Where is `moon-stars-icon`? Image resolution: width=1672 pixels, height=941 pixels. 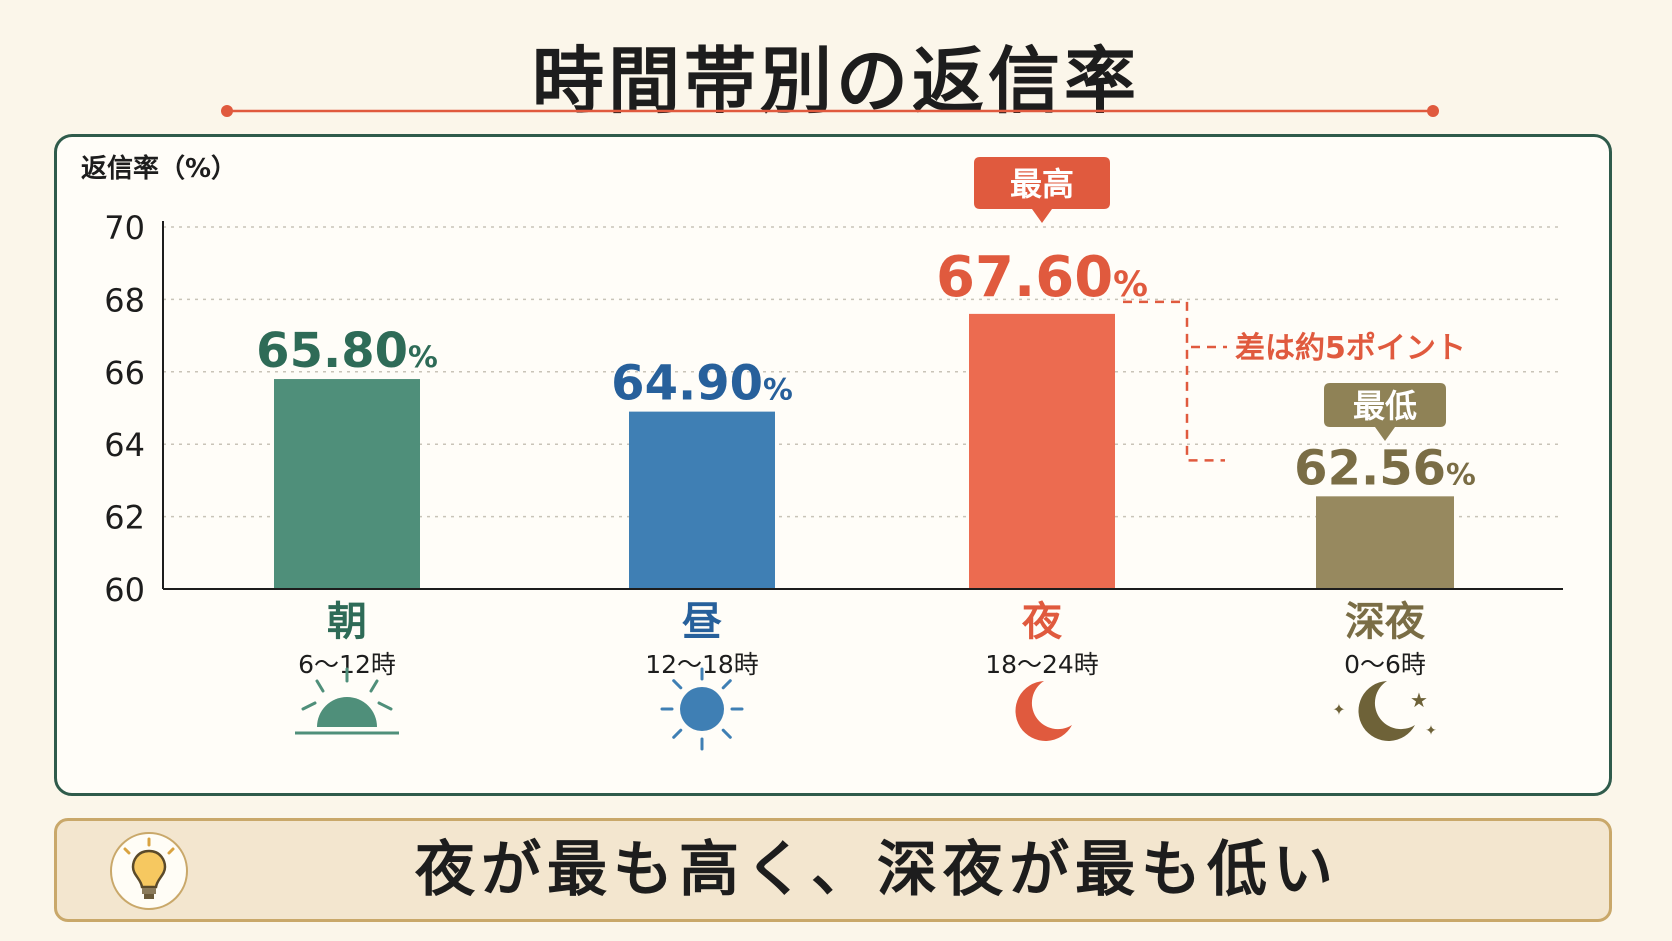
moon-stars-icon is located at coordinates (1386, 711).